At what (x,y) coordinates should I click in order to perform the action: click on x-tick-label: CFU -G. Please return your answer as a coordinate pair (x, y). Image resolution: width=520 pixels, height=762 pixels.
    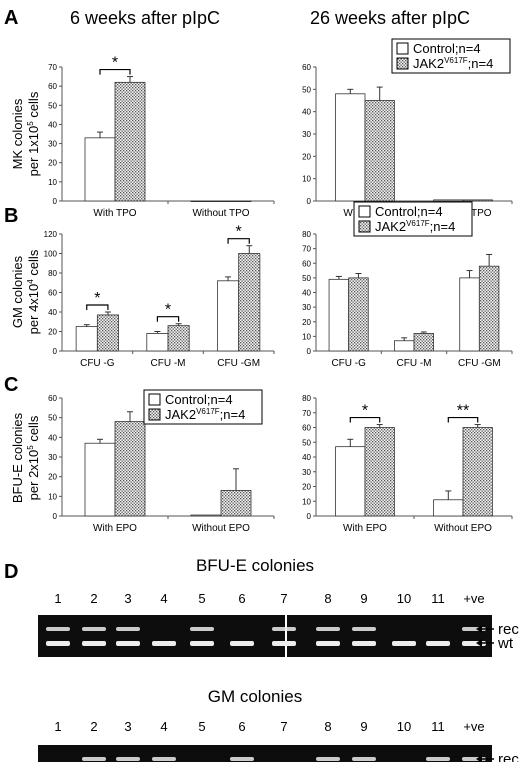
    Looking at the image, I should click on (97, 363).